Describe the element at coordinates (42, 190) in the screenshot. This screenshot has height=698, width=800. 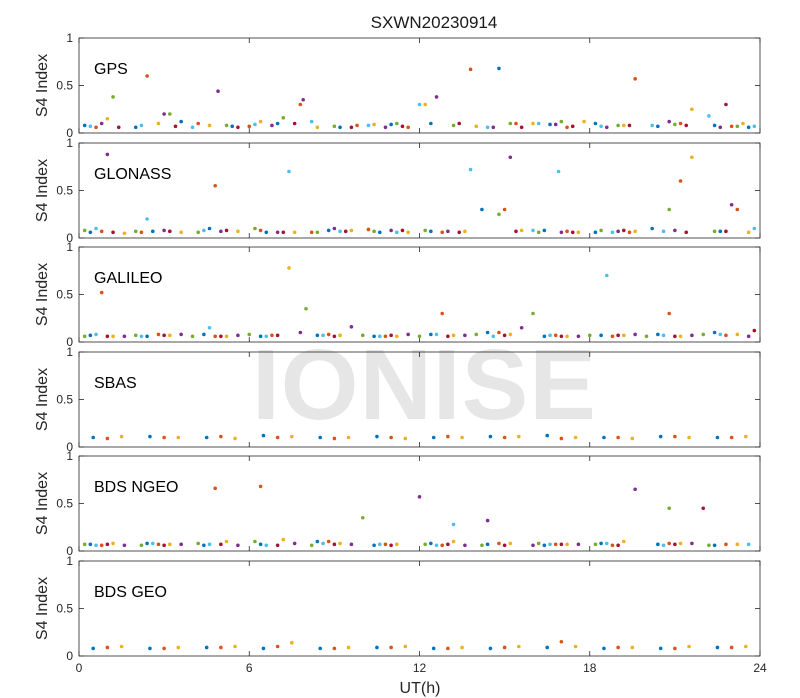
I see `y-axis-label: S4 Index` at that location.